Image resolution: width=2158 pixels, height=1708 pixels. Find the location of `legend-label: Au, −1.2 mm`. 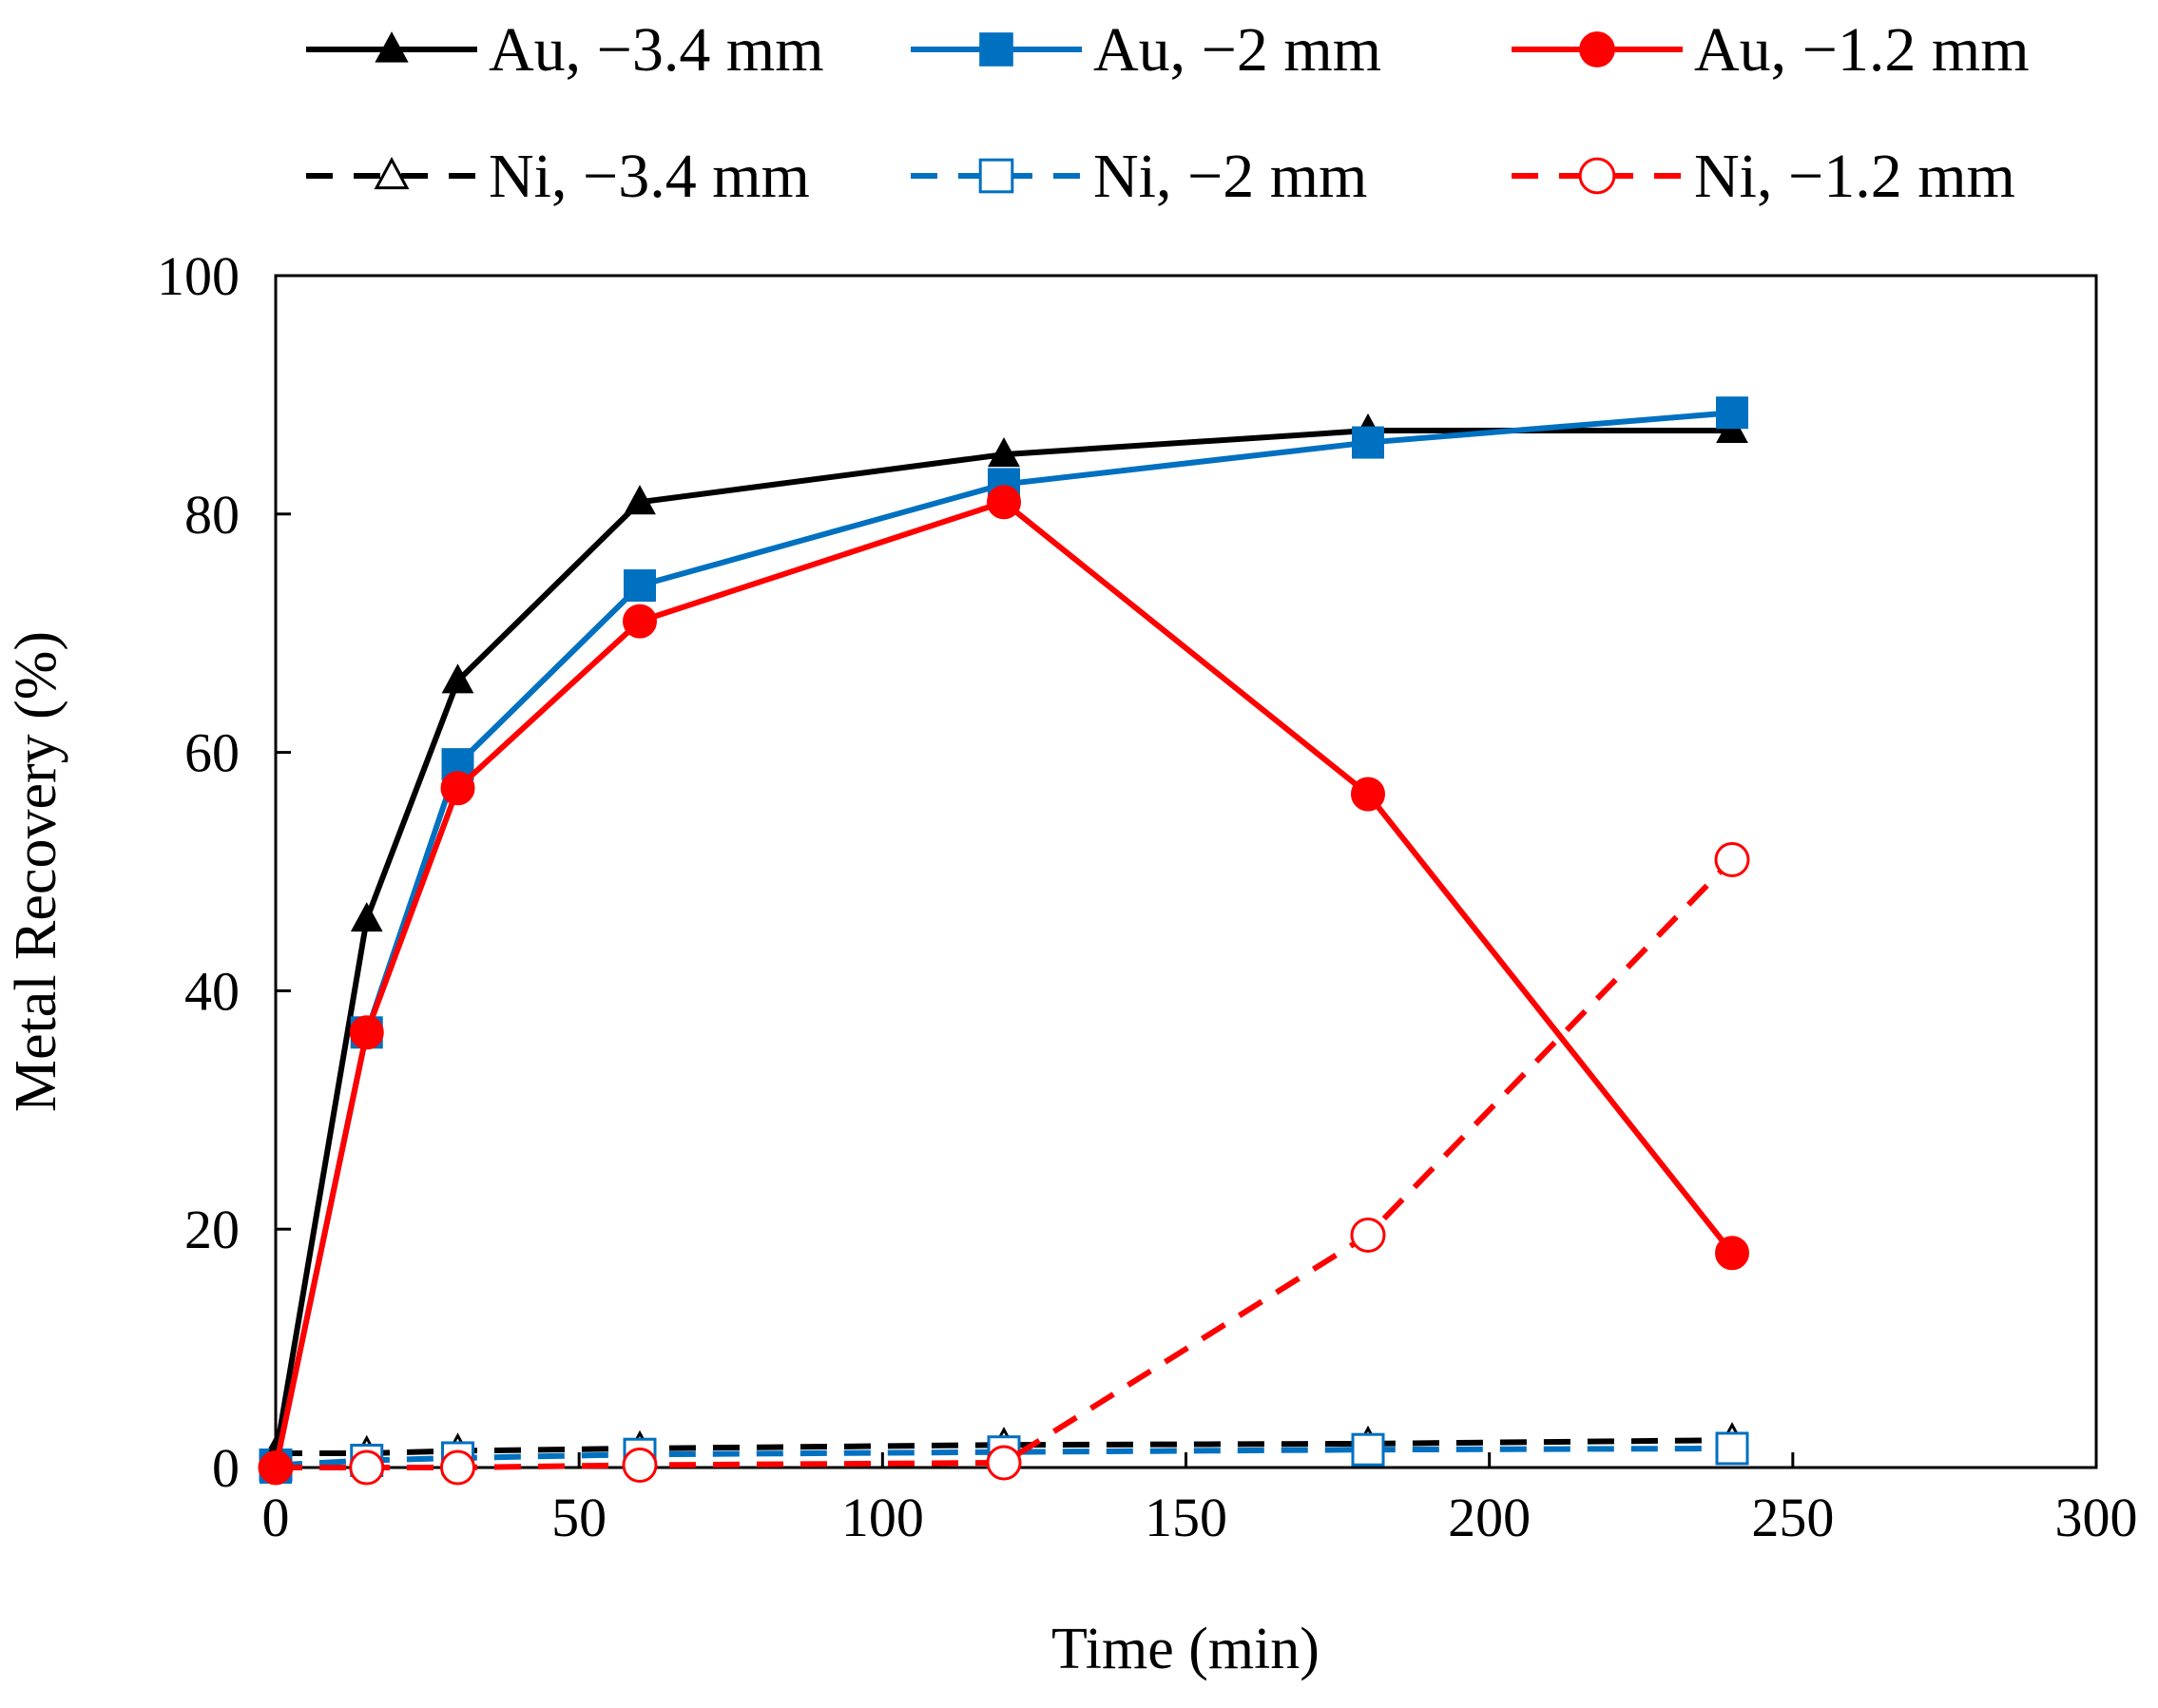

legend-label: Au, −1.2 mm is located at coordinates (1862, 50).